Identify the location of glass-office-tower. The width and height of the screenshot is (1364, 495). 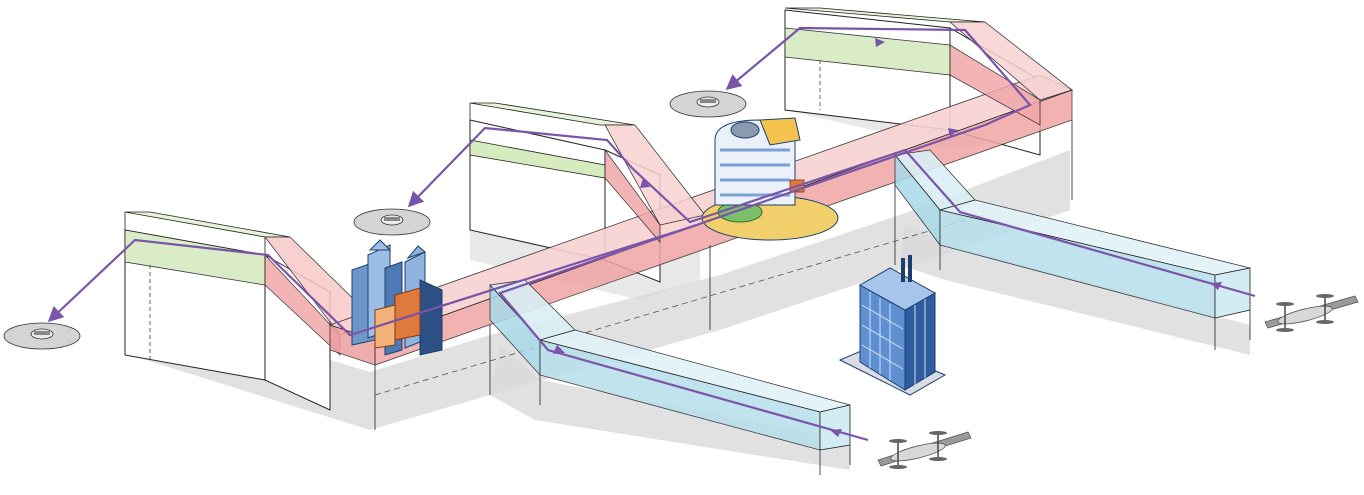
(892, 325).